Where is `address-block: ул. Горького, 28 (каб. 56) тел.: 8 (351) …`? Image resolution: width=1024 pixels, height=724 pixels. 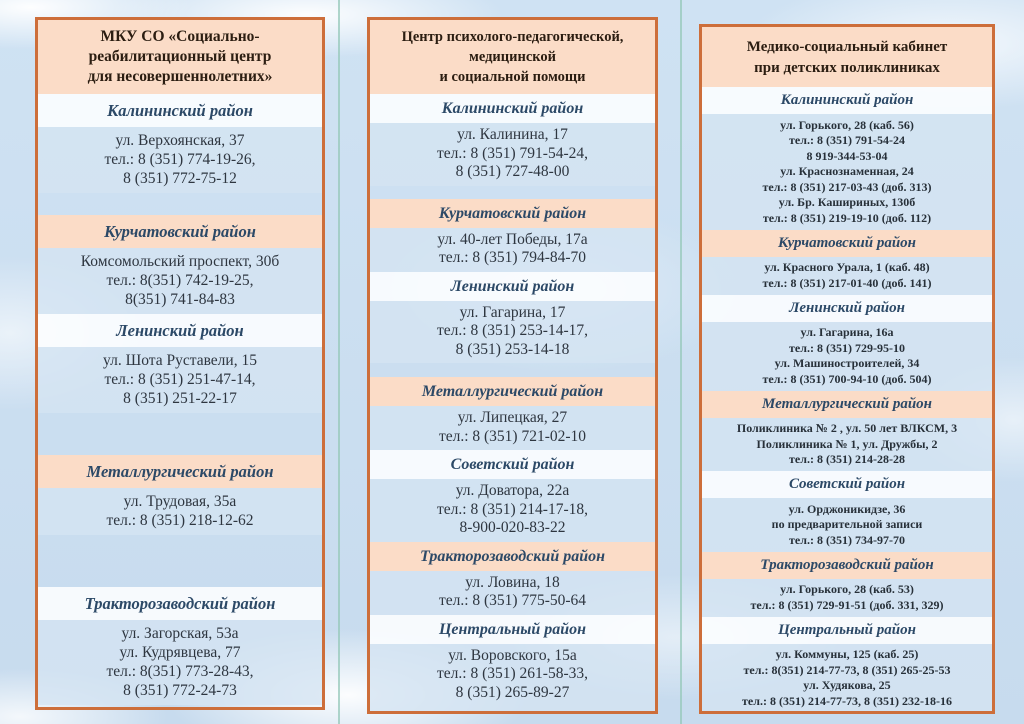
address-block: ул. Горького, 28 (каб. 56) тел.: 8 (351) … is located at coordinates (847, 172).